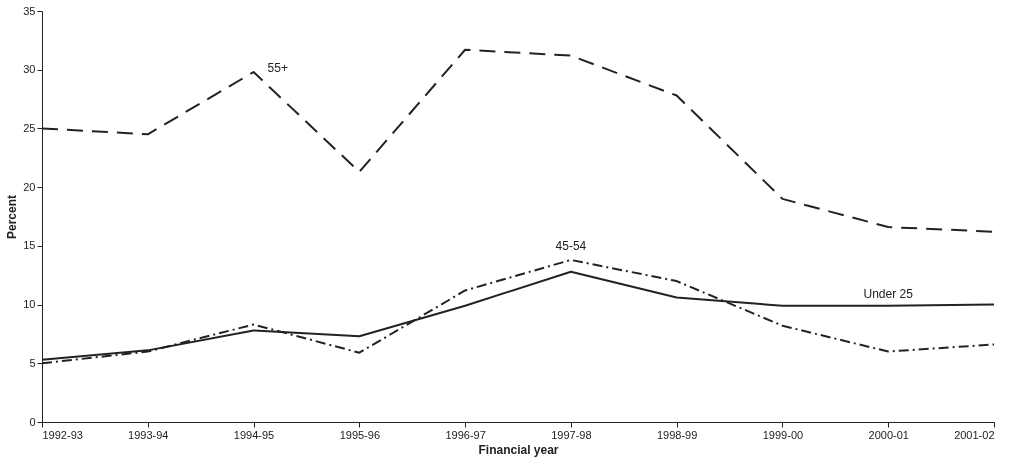 This screenshot has width=1009, height=467. What do you see at coordinates (783, 434) in the screenshot?
I see `x-tick-label: 1999-00` at bounding box center [783, 434].